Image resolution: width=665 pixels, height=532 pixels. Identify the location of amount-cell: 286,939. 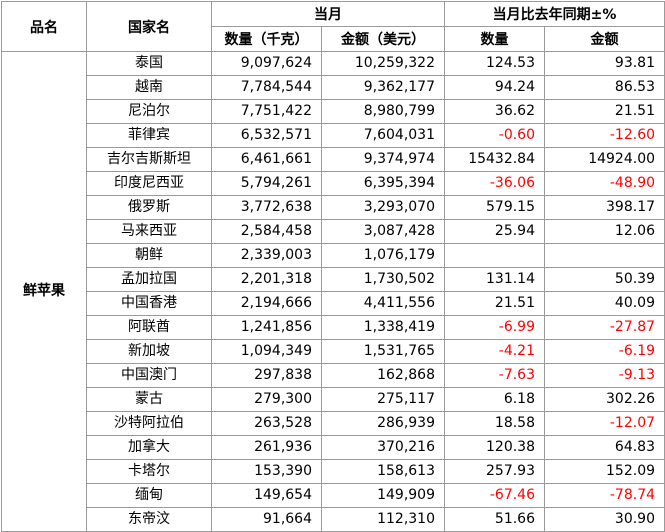
(383, 423).